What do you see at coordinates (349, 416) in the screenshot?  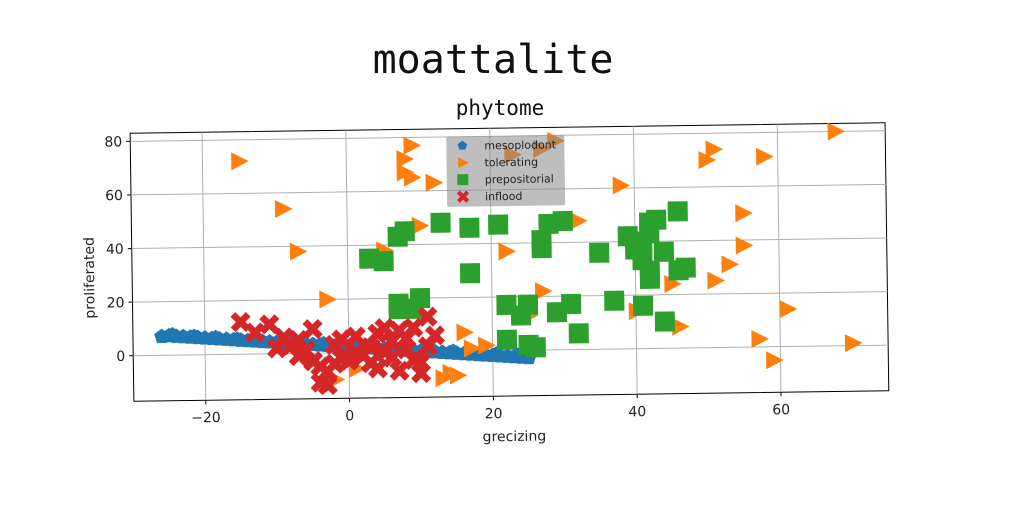 I see `x-tick-label: 0` at bounding box center [349, 416].